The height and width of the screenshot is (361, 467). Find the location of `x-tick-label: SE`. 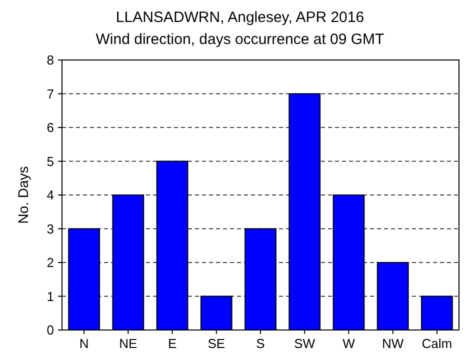

x-tick-label: SE is located at coordinates (217, 343).